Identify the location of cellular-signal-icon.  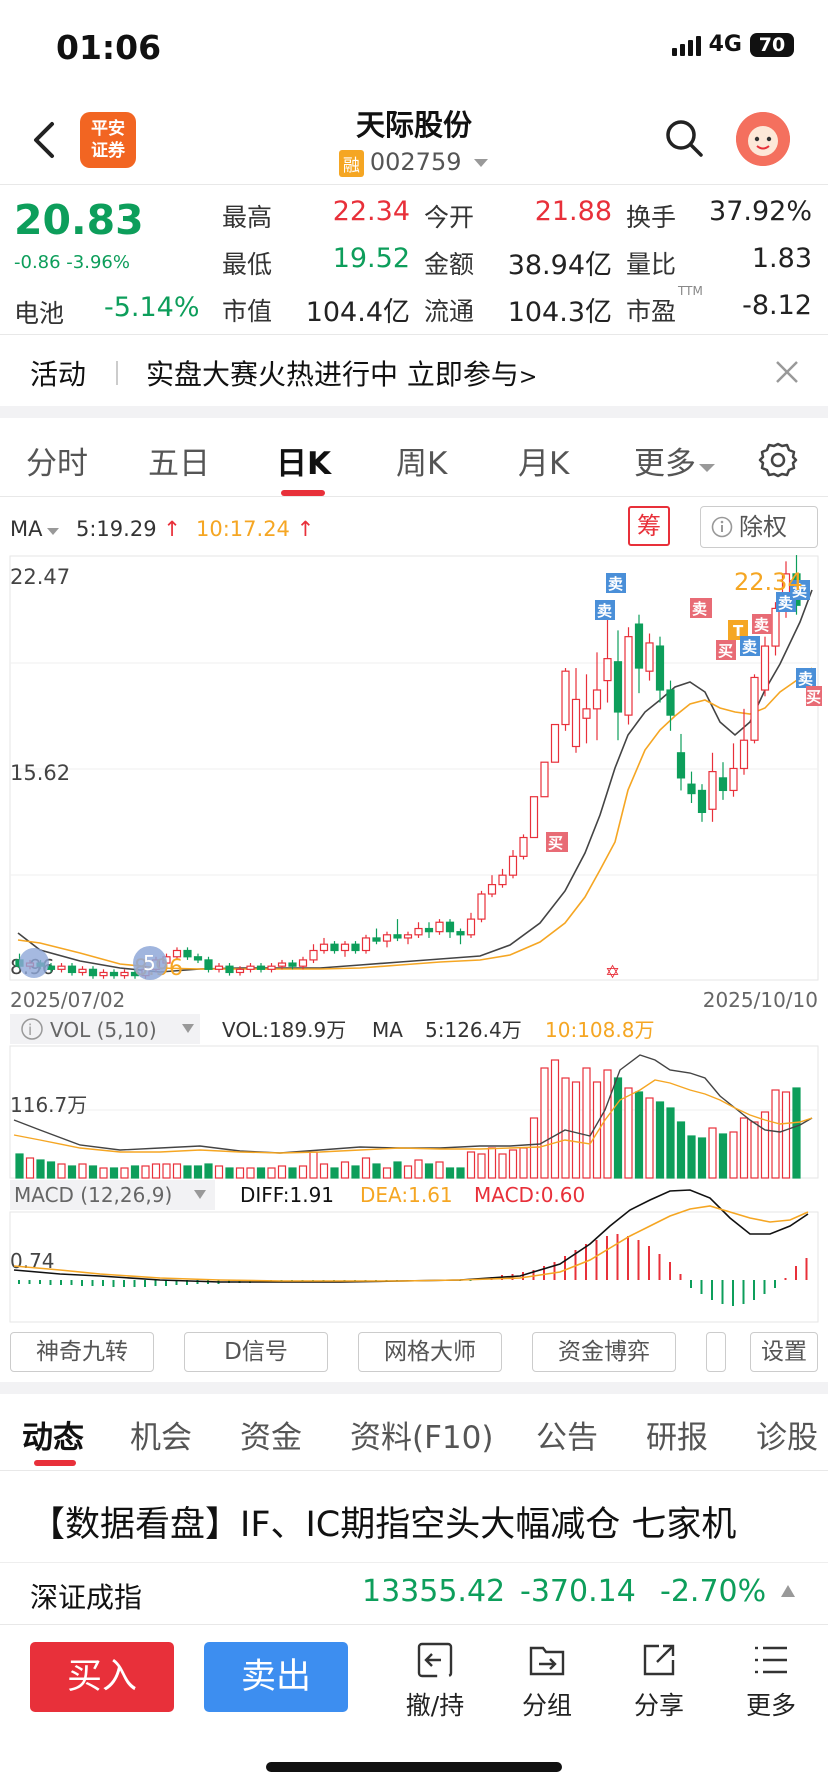
(686, 45).